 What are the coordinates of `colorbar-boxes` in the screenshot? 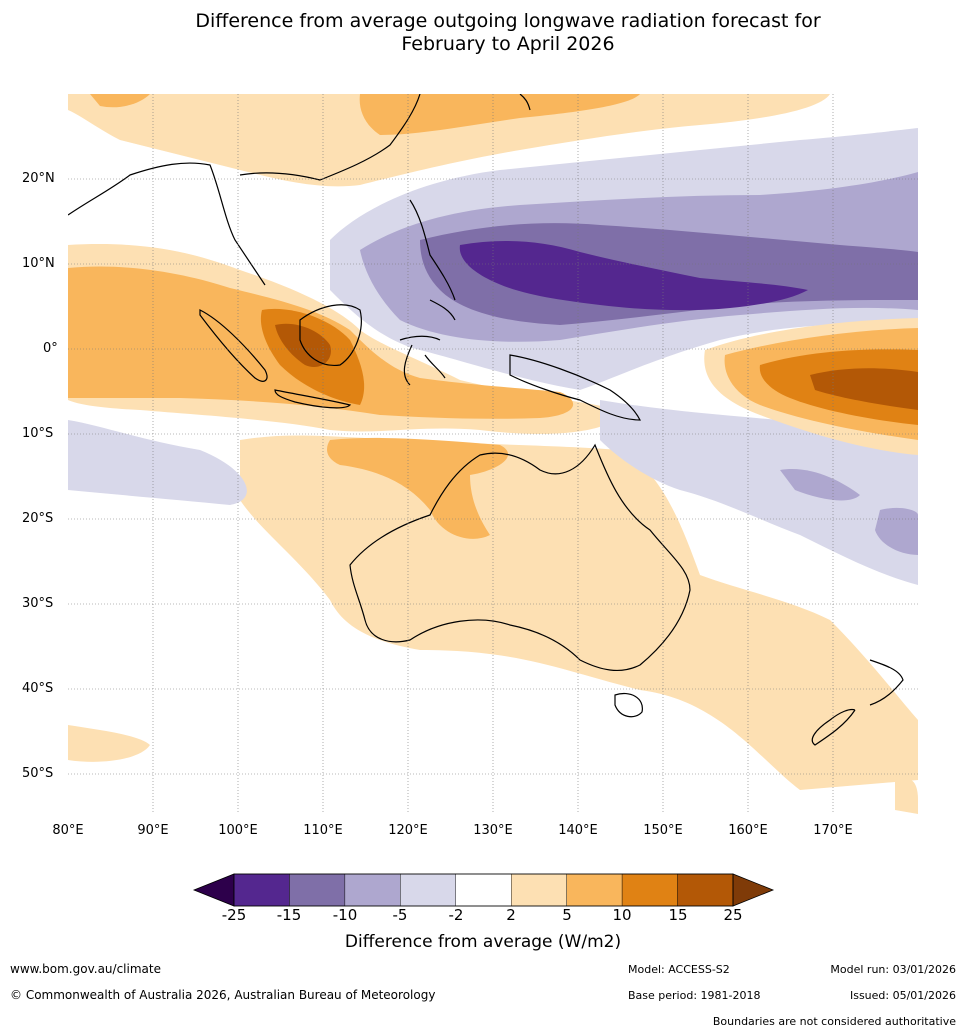 It's located at (483, 890).